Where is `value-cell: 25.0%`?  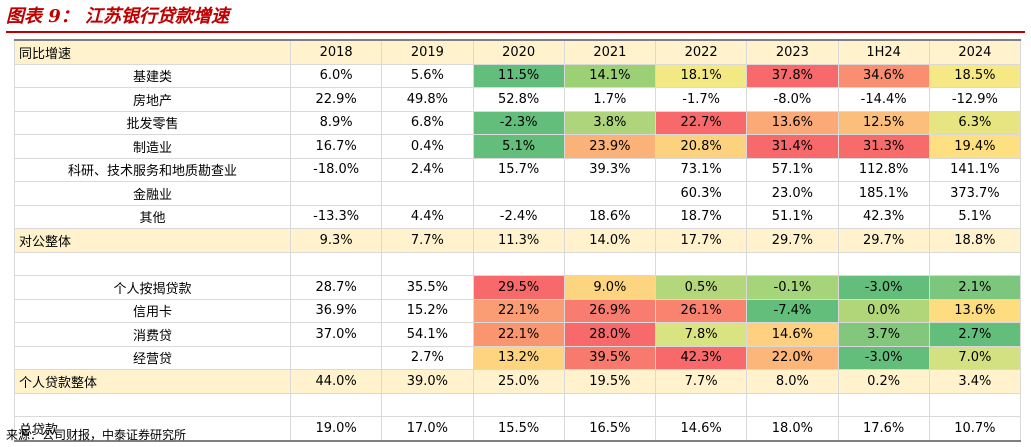 value-cell: 25.0% is located at coordinates (518, 381).